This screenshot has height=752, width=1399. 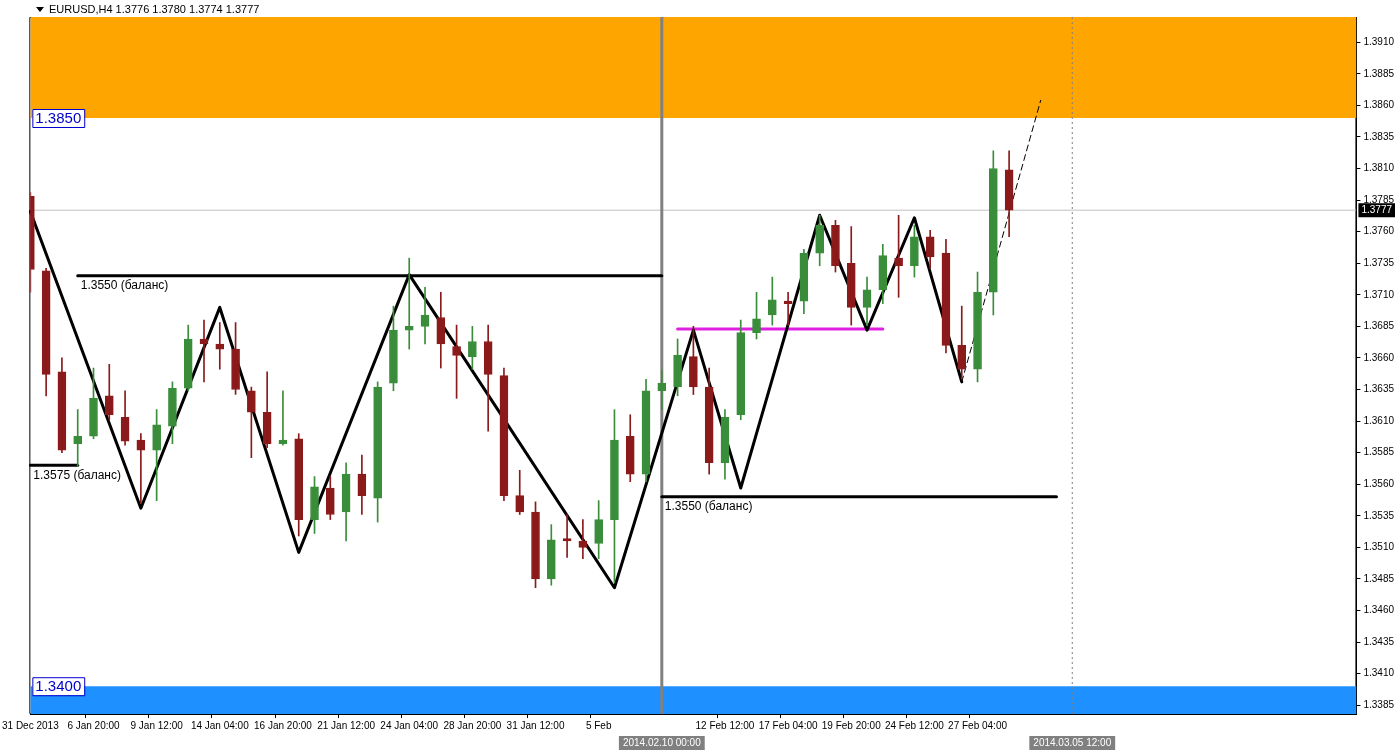 I want to click on x-tick-label: 24 Jan 04:00, so click(x=409, y=725).